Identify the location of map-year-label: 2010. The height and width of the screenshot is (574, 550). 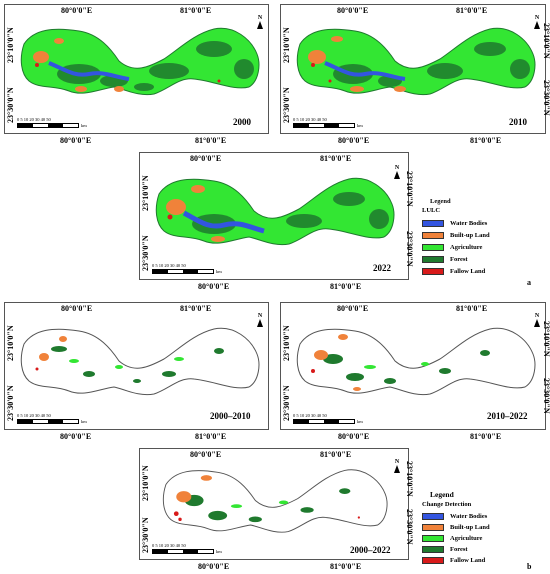
(518, 122).